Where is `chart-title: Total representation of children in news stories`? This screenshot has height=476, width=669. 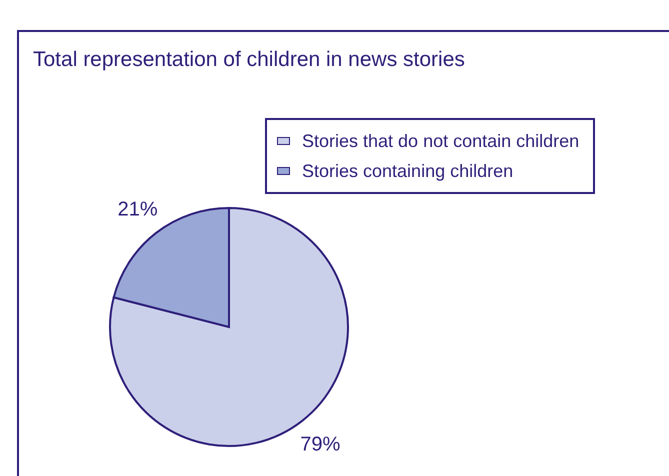
chart-title: Total representation of children in news stories is located at coordinates (249, 60).